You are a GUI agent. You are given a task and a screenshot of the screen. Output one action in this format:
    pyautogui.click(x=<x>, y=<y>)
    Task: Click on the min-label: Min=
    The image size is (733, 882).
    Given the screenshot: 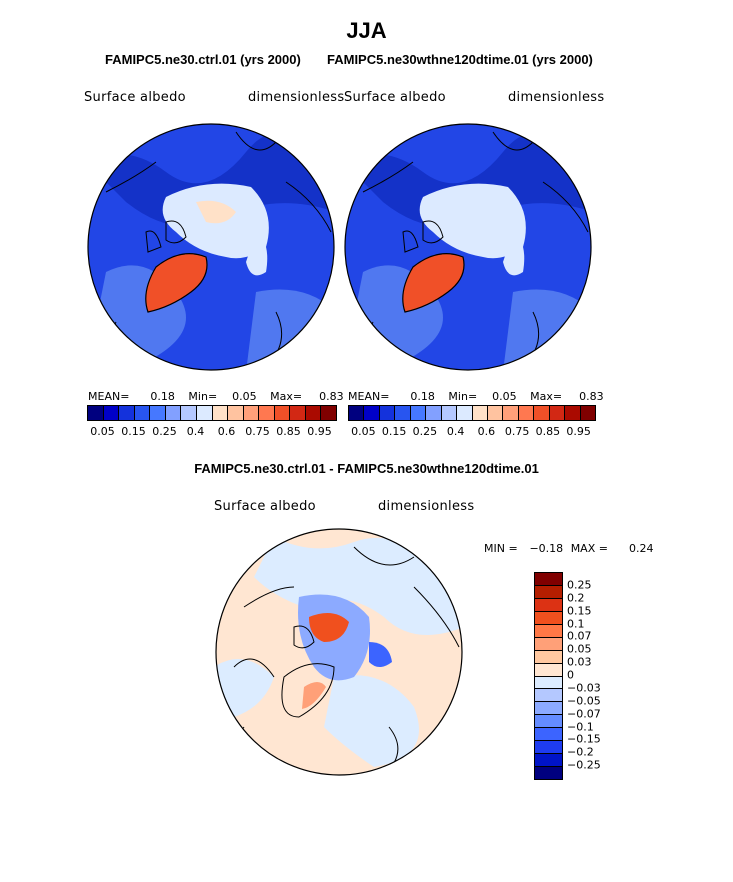 What is the action you would take?
    pyautogui.click(x=463, y=396)
    